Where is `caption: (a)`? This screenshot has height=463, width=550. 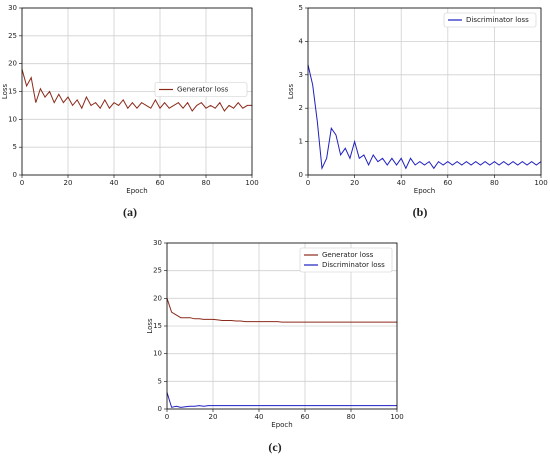 caption: (a) is located at coordinates (130, 212).